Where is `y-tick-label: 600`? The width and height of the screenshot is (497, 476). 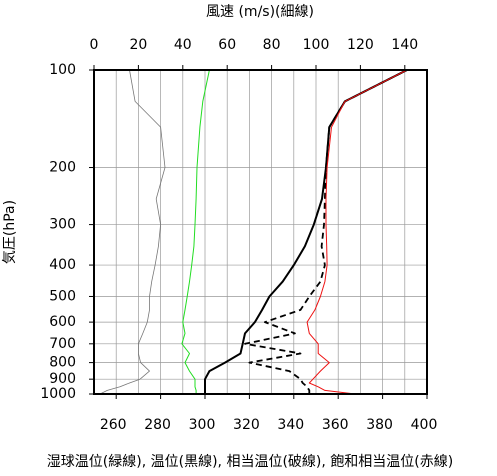 y-tick-label: 600 is located at coordinates (62, 322).